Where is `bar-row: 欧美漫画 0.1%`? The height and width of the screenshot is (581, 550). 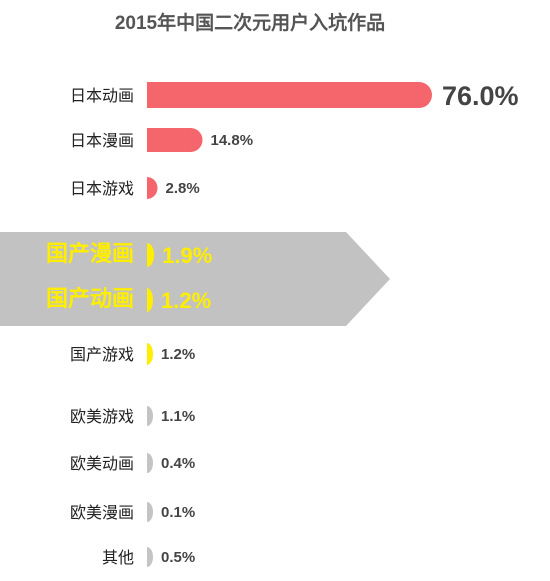
bar-row: 欧美漫画 0.1% is located at coordinates (132, 512).